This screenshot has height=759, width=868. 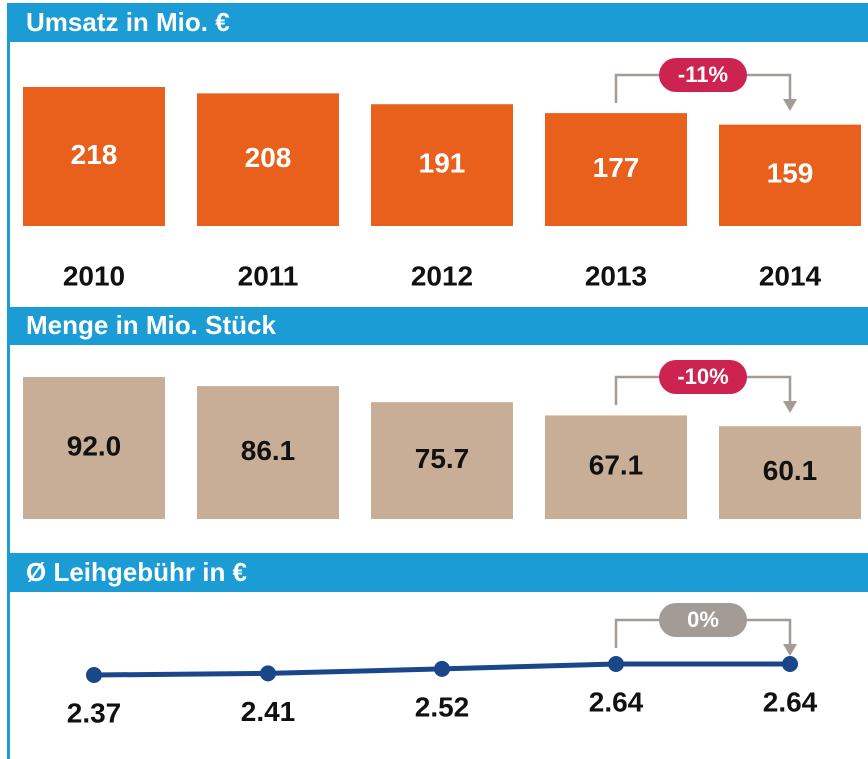 I want to click on chart-title: Menge in Mio. Stück, so click(x=151, y=325).